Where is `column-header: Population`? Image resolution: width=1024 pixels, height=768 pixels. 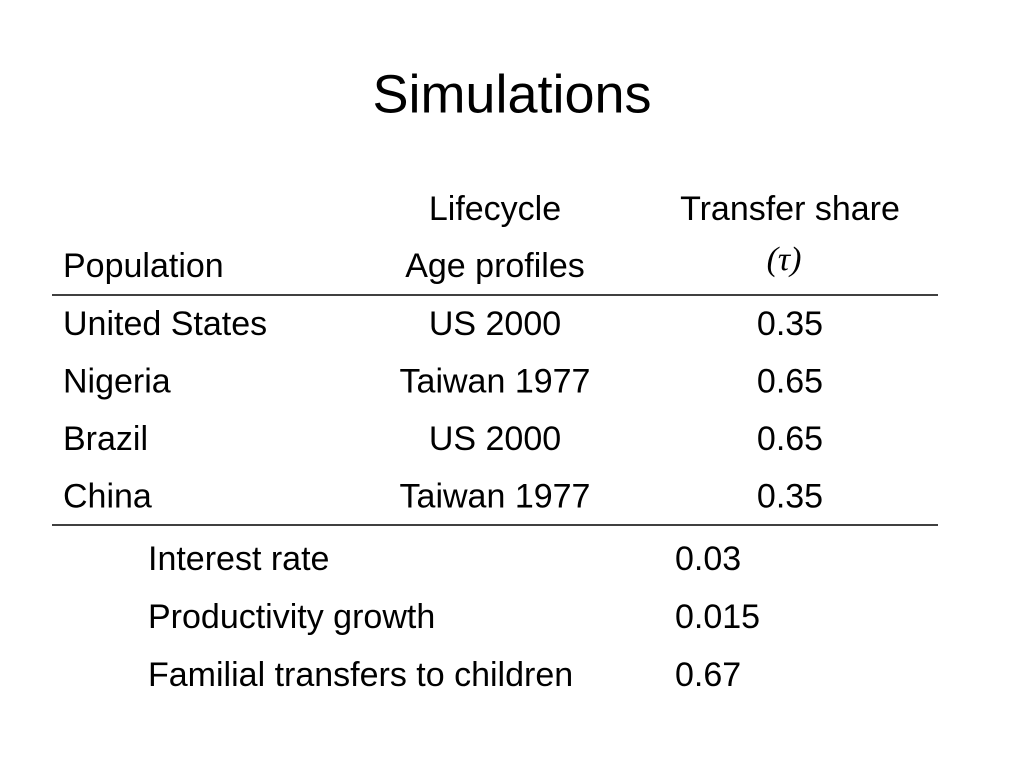 column-header: Population is located at coordinates (143, 266).